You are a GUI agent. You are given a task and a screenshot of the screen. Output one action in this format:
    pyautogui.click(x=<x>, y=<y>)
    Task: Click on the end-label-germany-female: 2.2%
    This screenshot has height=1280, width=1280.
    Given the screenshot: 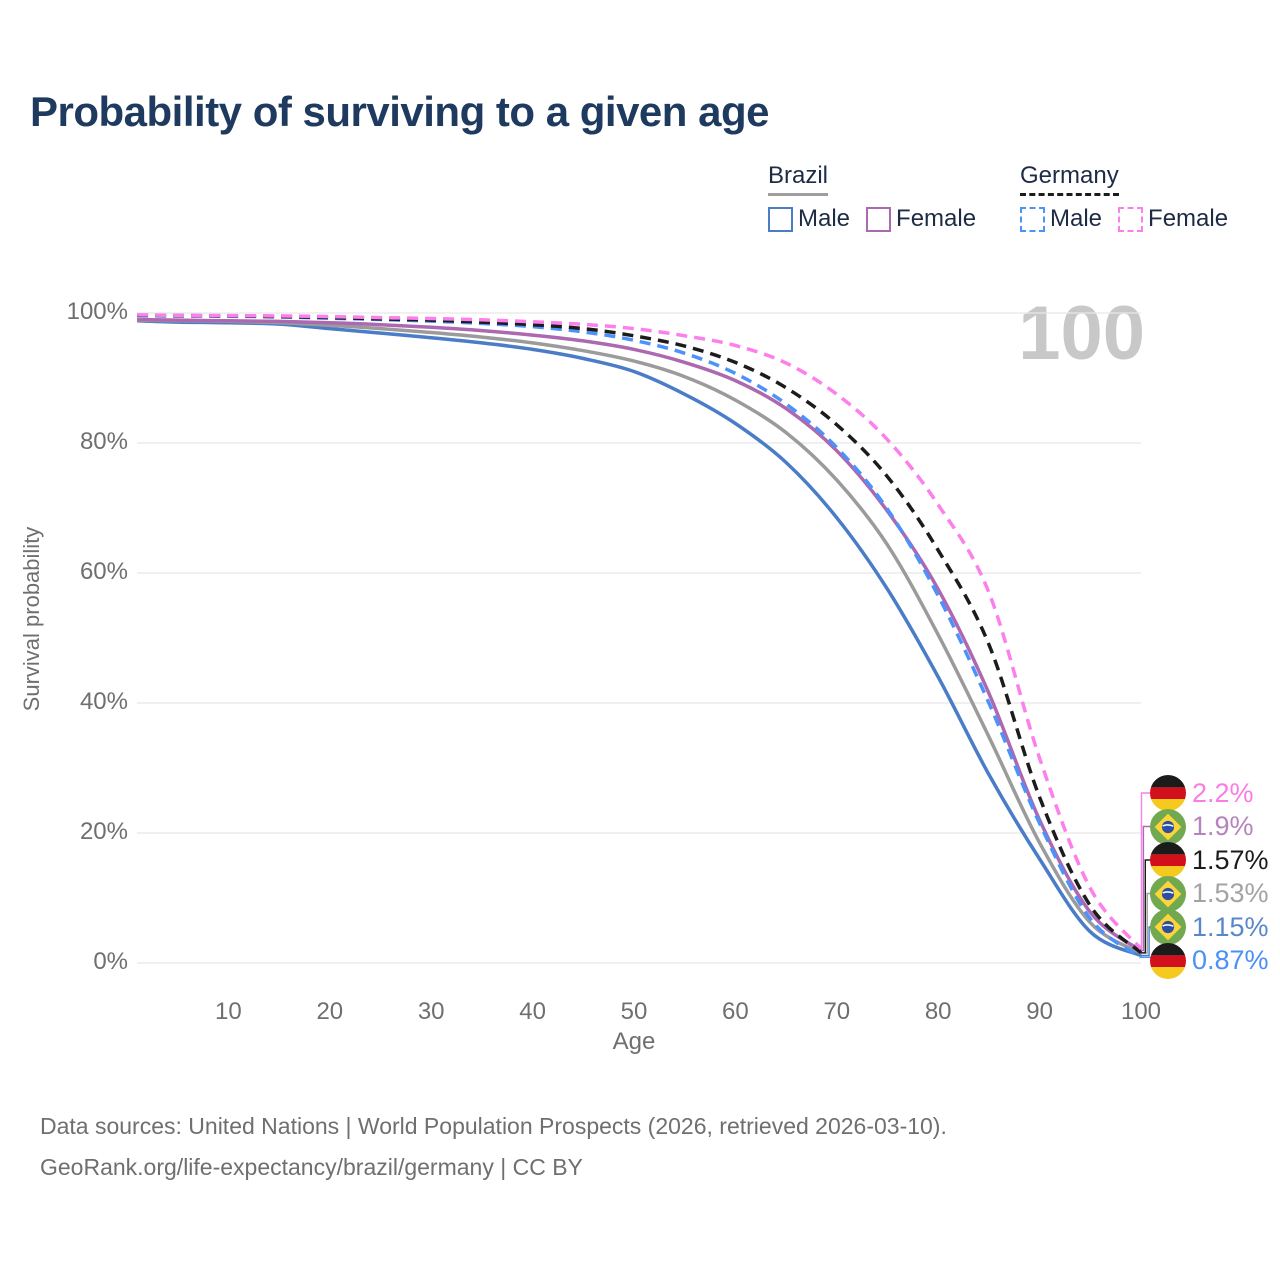 What is the action you would take?
    pyautogui.click(x=1202, y=793)
    